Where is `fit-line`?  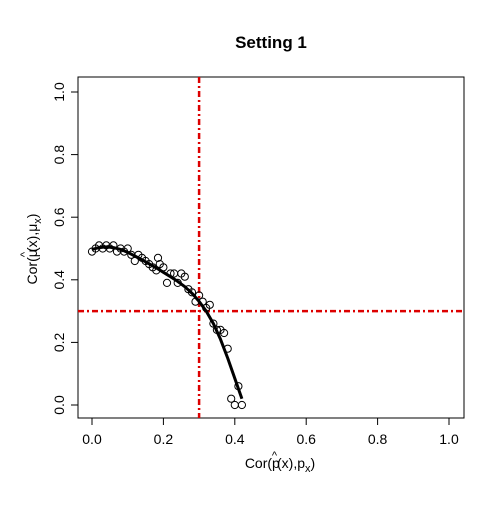
fit-line is located at coordinates (167, 322).